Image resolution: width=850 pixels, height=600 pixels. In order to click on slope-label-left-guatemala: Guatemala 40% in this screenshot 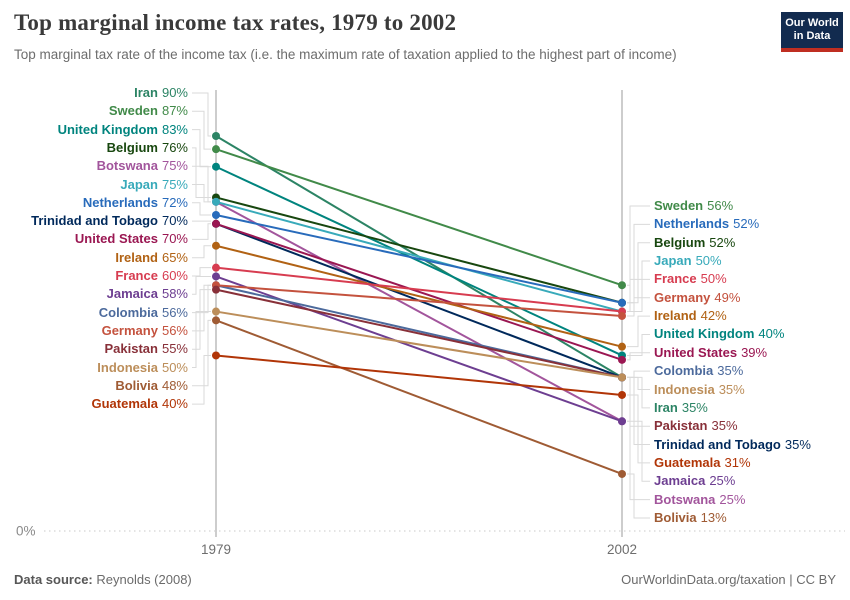, I will do `click(139, 404)`.